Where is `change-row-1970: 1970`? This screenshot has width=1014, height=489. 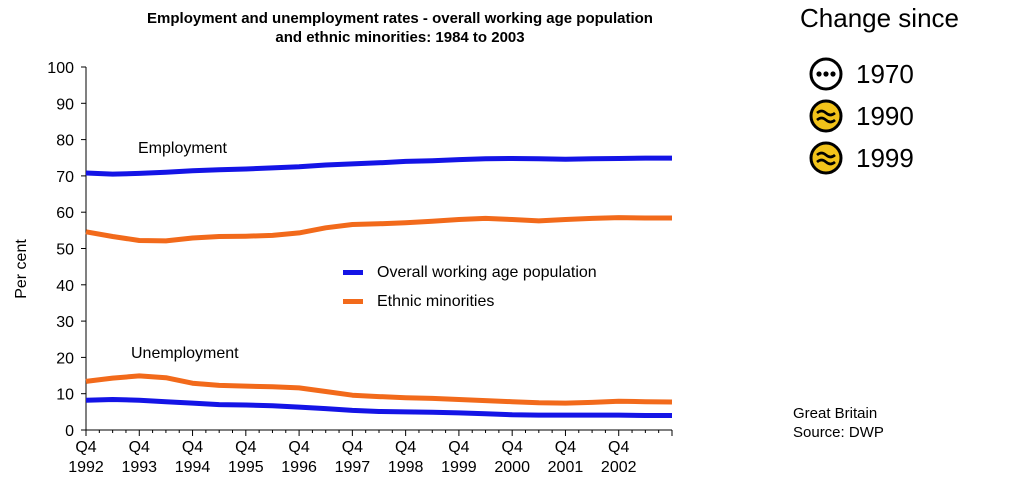 change-row-1970: 1970 is located at coordinates (861, 74).